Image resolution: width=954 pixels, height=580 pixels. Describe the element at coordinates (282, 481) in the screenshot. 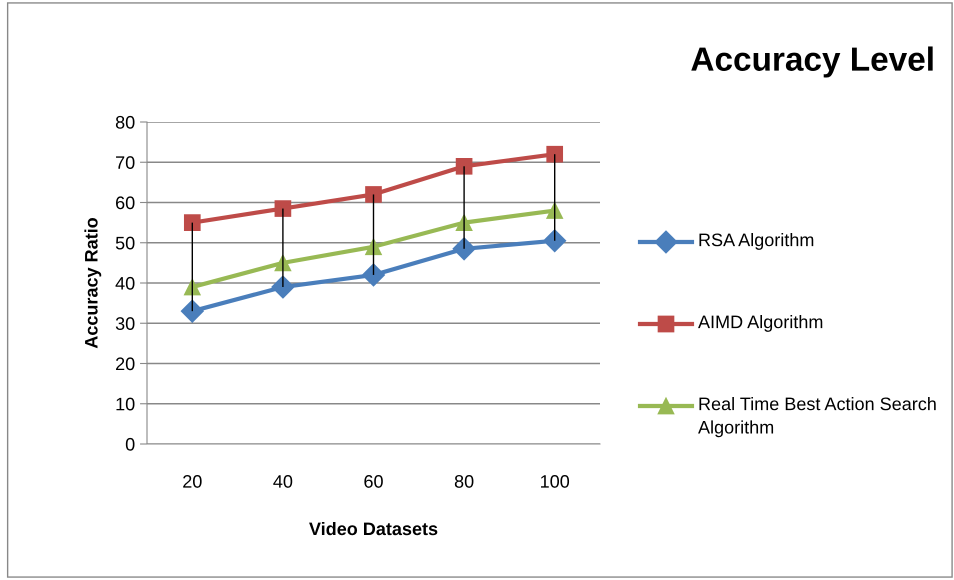

I see `x-tick-label: 40` at that location.